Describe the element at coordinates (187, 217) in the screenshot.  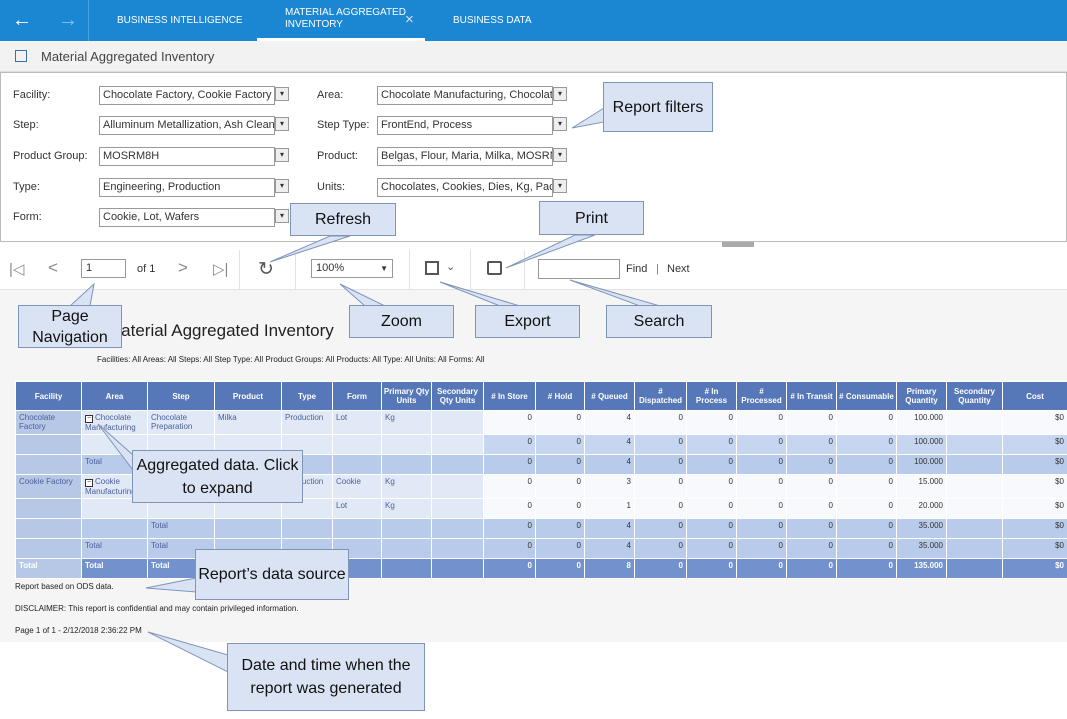
I see `filter-value: Cookie, Lot, Wafers` at that location.